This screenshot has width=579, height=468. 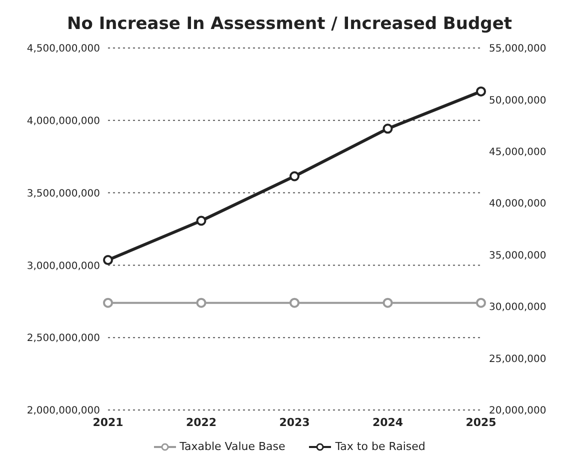 What do you see at coordinates (63, 411) in the screenshot?
I see `y-tick-label: 2,000,000,000` at bounding box center [63, 411].